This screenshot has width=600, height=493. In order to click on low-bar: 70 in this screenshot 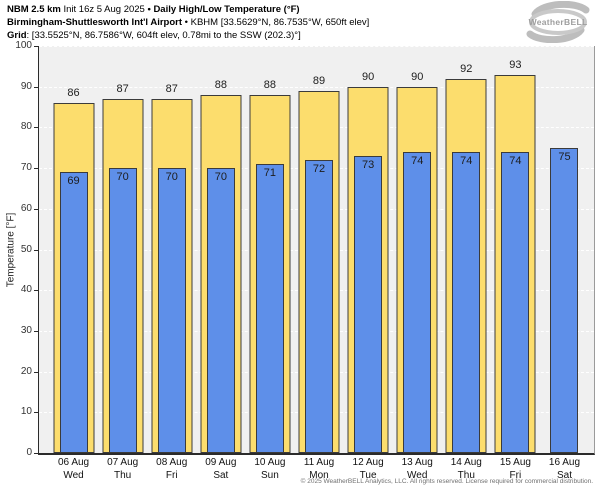, I will do `click(220, 310)`.